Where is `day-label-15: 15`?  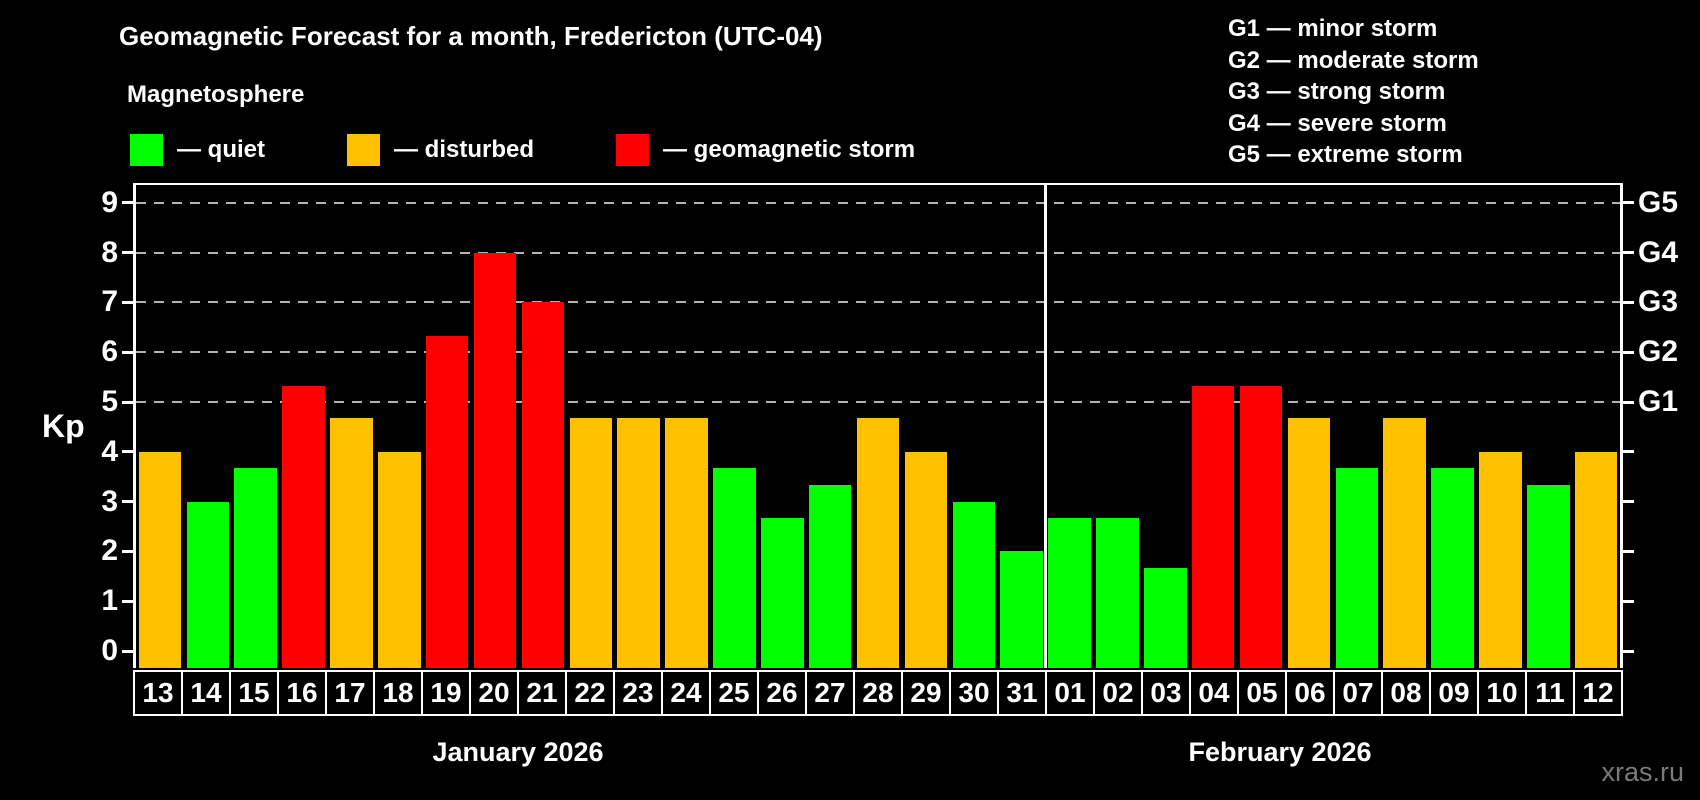 day-label-15: 15 is located at coordinates (255, 693).